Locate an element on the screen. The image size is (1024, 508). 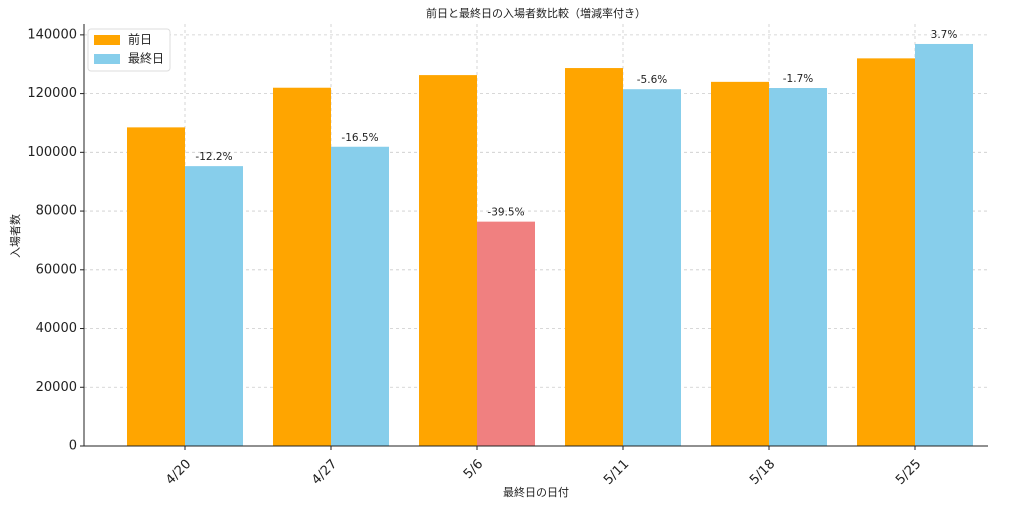
x-tick-label: 4/27 is located at coordinates (324, 472).